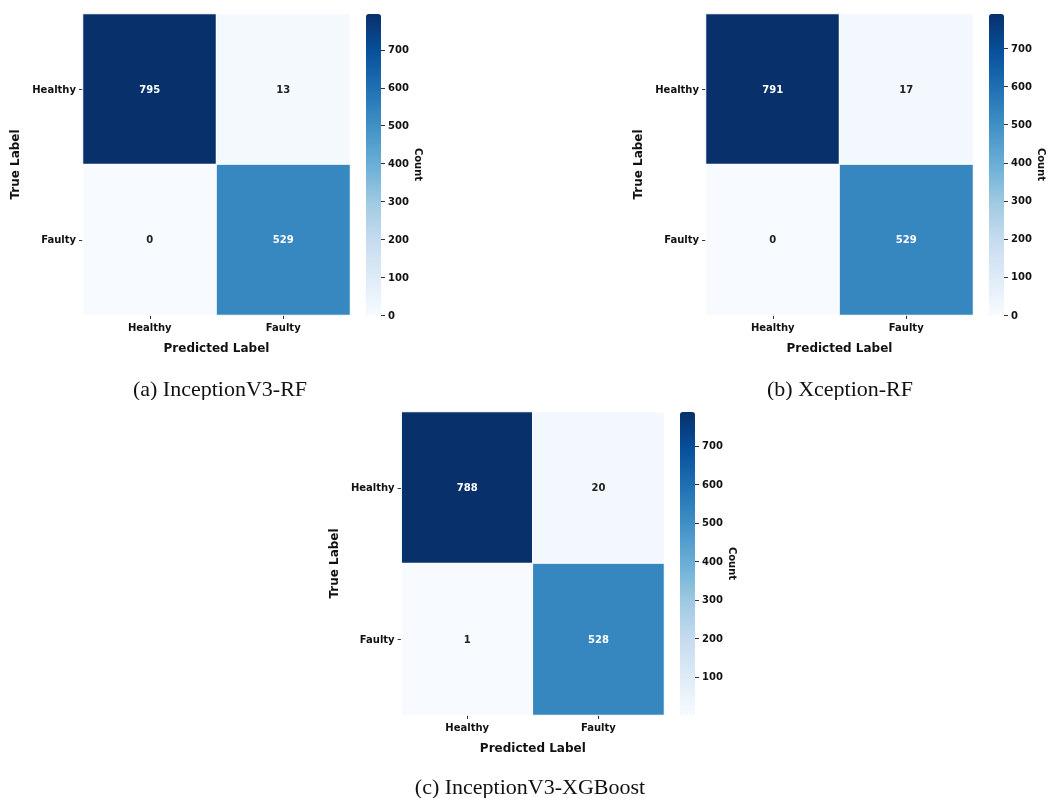 The height and width of the screenshot is (798, 1057). What do you see at coordinates (530, 785) in the screenshot?
I see `text: (c) InceptionV3-XGBoost` at bounding box center [530, 785].